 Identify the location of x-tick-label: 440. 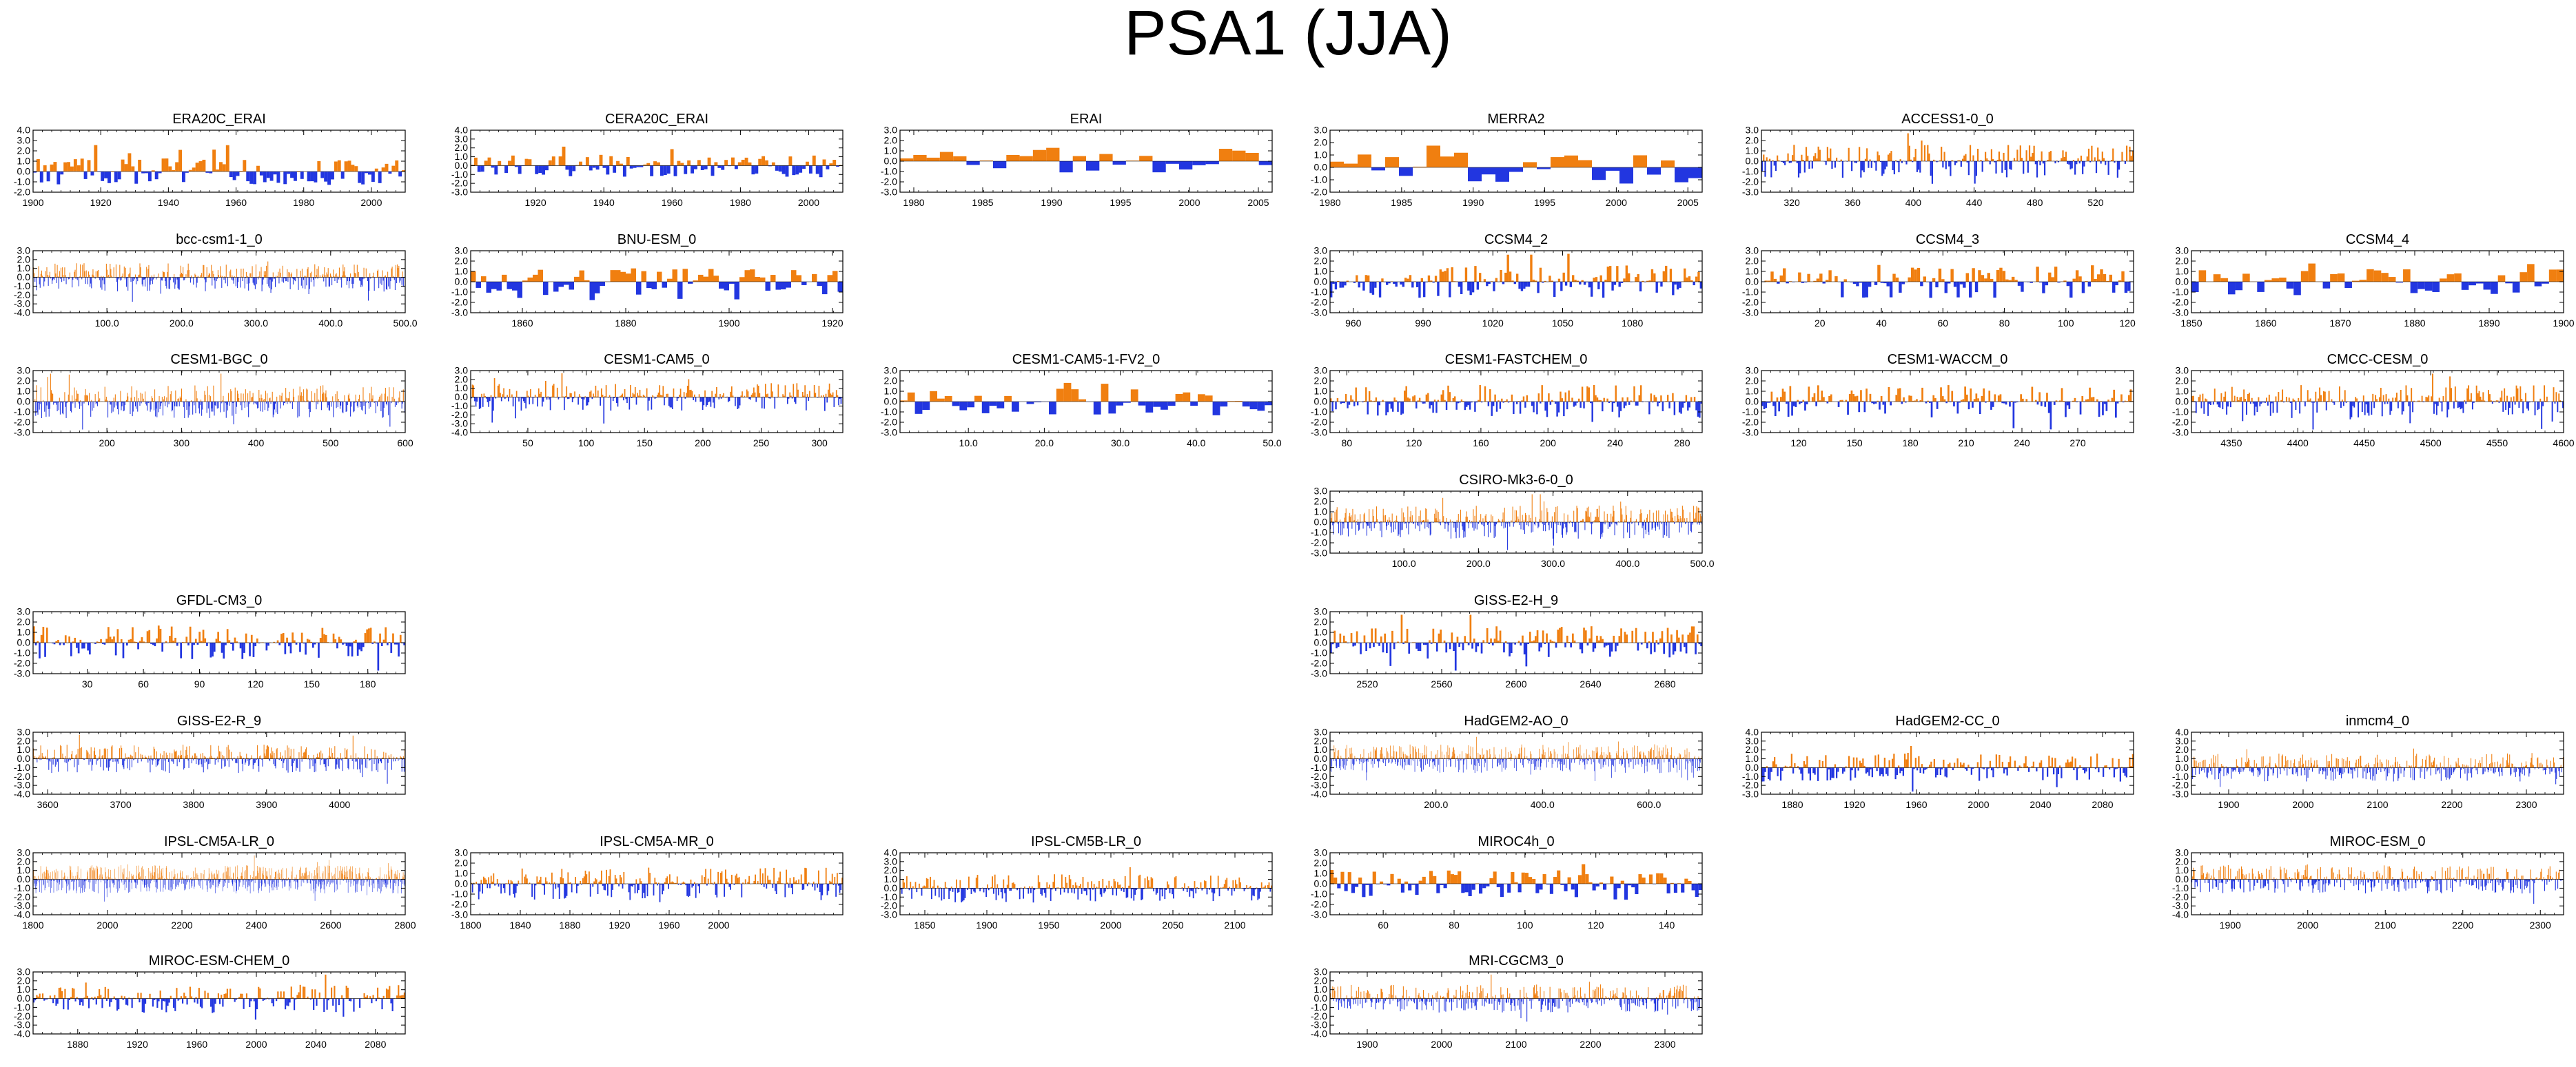
(1974, 202).